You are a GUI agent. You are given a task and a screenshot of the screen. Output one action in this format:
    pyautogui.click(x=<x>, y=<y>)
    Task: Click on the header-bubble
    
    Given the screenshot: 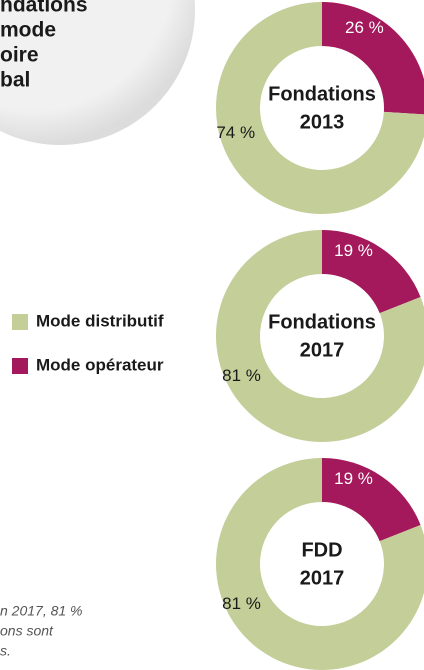 What is the action you would take?
    pyautogui.click(x=97, y=72)
    